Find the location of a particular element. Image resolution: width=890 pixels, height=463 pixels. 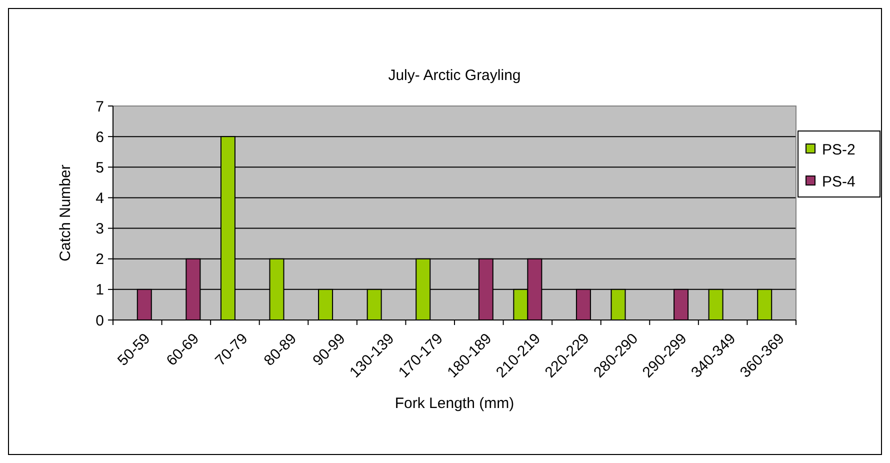

y-tick-label: 6 is located at coordinates (100, 137).